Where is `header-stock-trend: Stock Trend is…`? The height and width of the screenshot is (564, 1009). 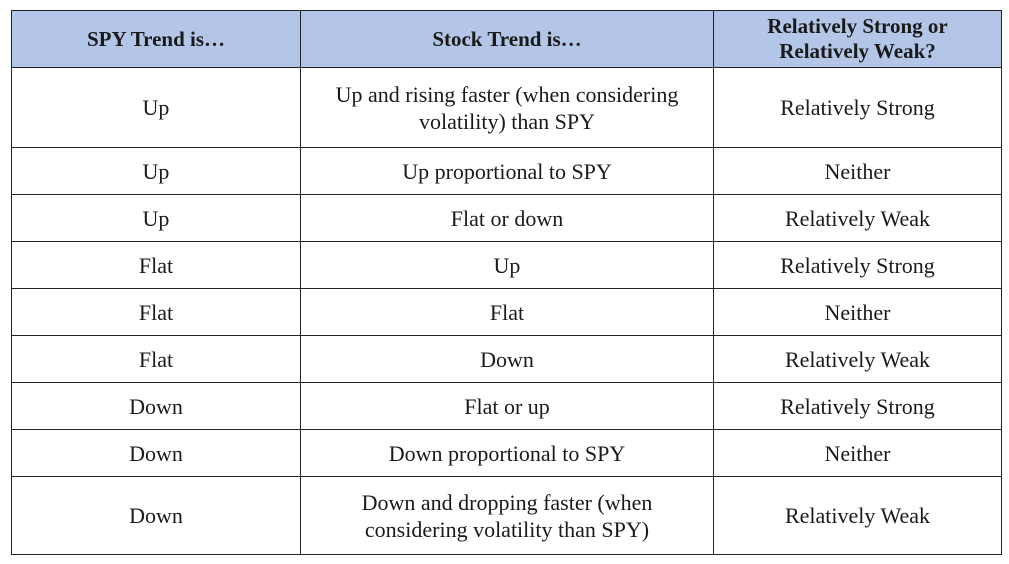
header-stock-trend: Stock Trend is… is located at coordinates (507, 39).